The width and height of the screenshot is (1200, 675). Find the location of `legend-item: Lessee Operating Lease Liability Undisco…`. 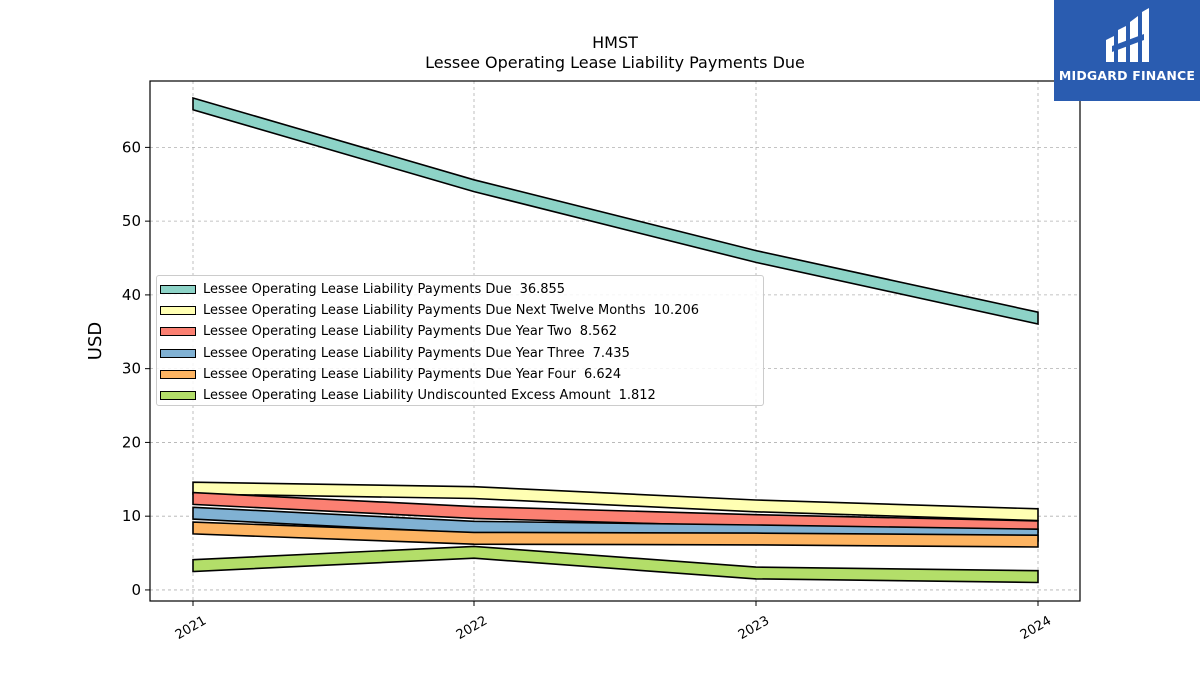

legend-item: Lessee Operating Lease Liability Undisco… is located at coordinates (460, 395).